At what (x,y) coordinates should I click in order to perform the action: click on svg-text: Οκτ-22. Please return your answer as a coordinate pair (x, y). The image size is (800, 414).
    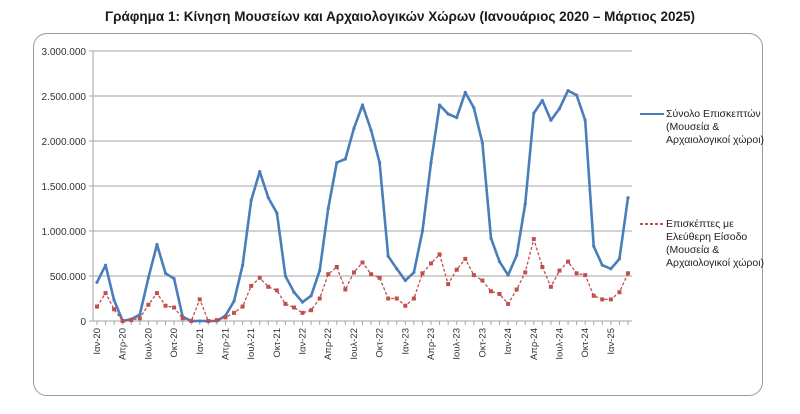
    Looking at the image, I should click on (380, 343).